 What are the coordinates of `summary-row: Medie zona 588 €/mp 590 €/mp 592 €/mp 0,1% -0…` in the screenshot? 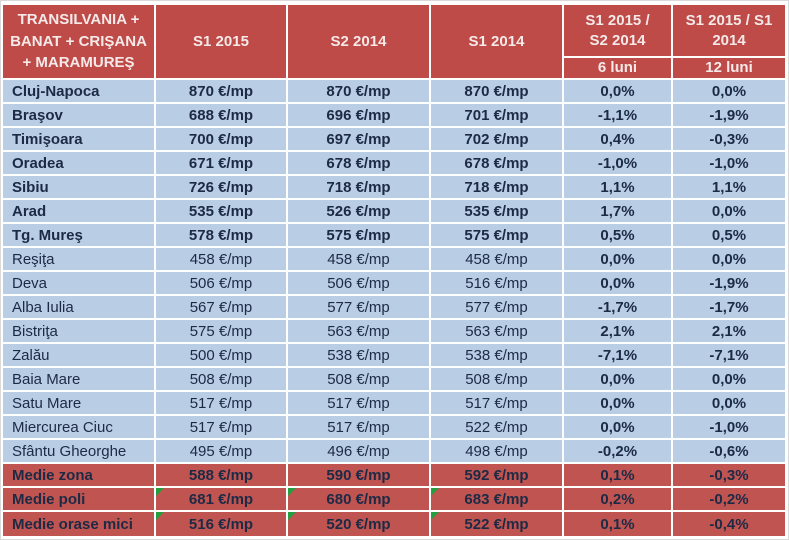 It's located at (394, 476).